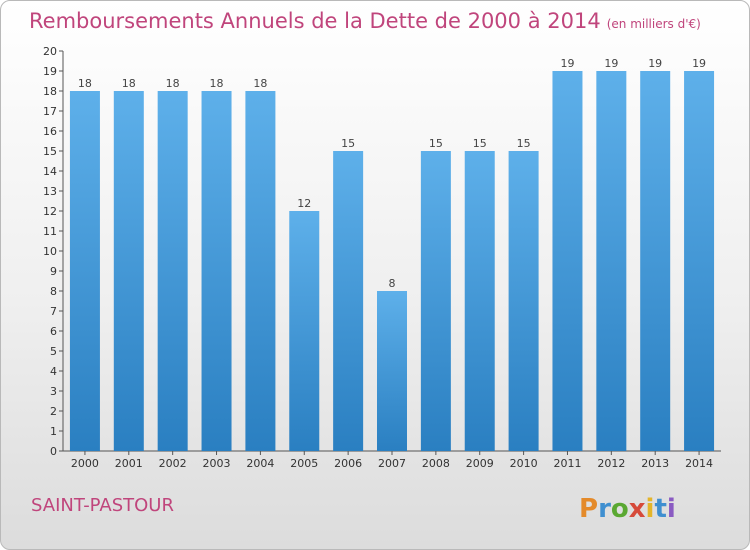 The width and height of the screenshot is (750, 550). I want to click on y-tick-label: 9, so click(53, 271).